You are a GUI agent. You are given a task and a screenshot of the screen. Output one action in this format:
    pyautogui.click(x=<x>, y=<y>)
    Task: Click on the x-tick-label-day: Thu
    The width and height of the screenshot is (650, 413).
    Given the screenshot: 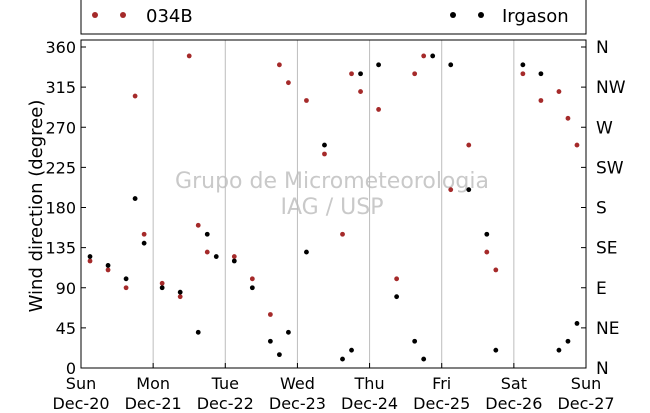 What is the action you would take?
    pyautogui.click(x=369, y=383)
    